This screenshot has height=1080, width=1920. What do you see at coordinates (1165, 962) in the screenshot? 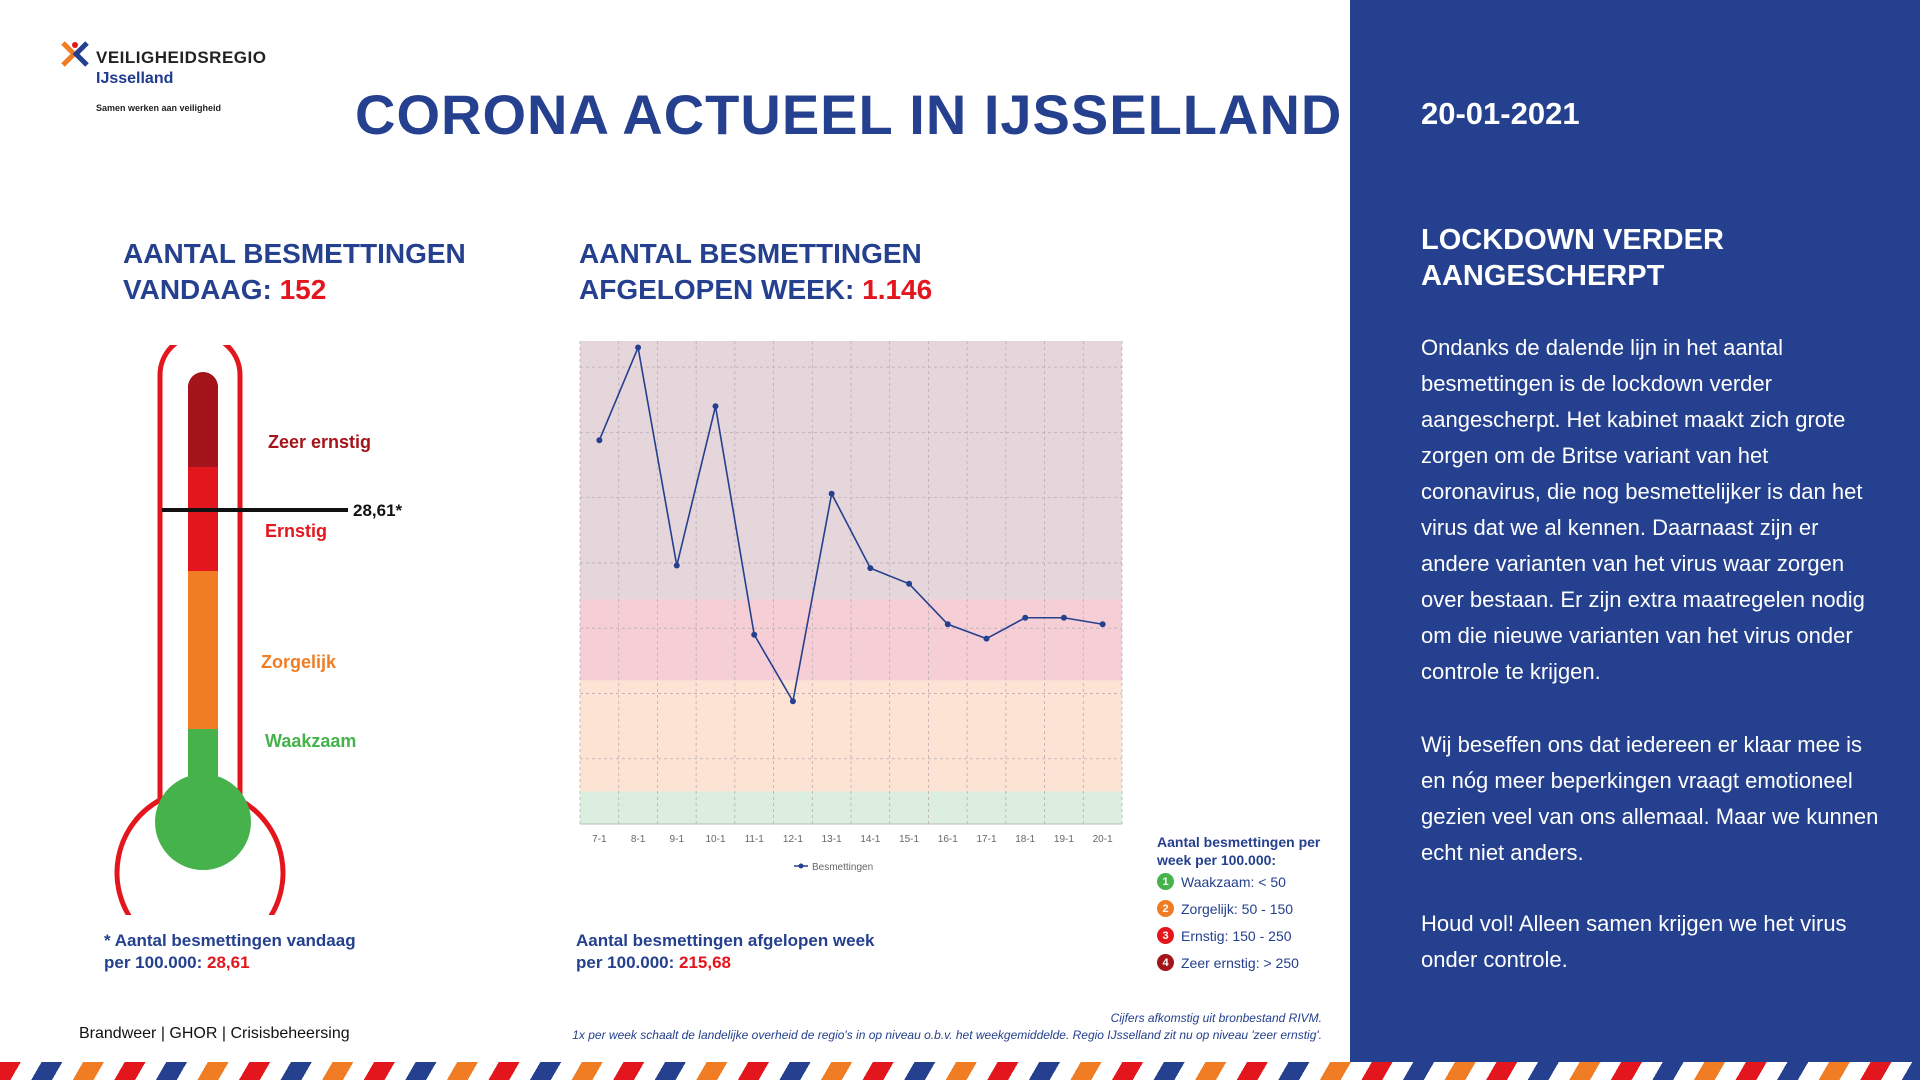
I see `number-4-icon: 4` at bounding box center [1165, 962].